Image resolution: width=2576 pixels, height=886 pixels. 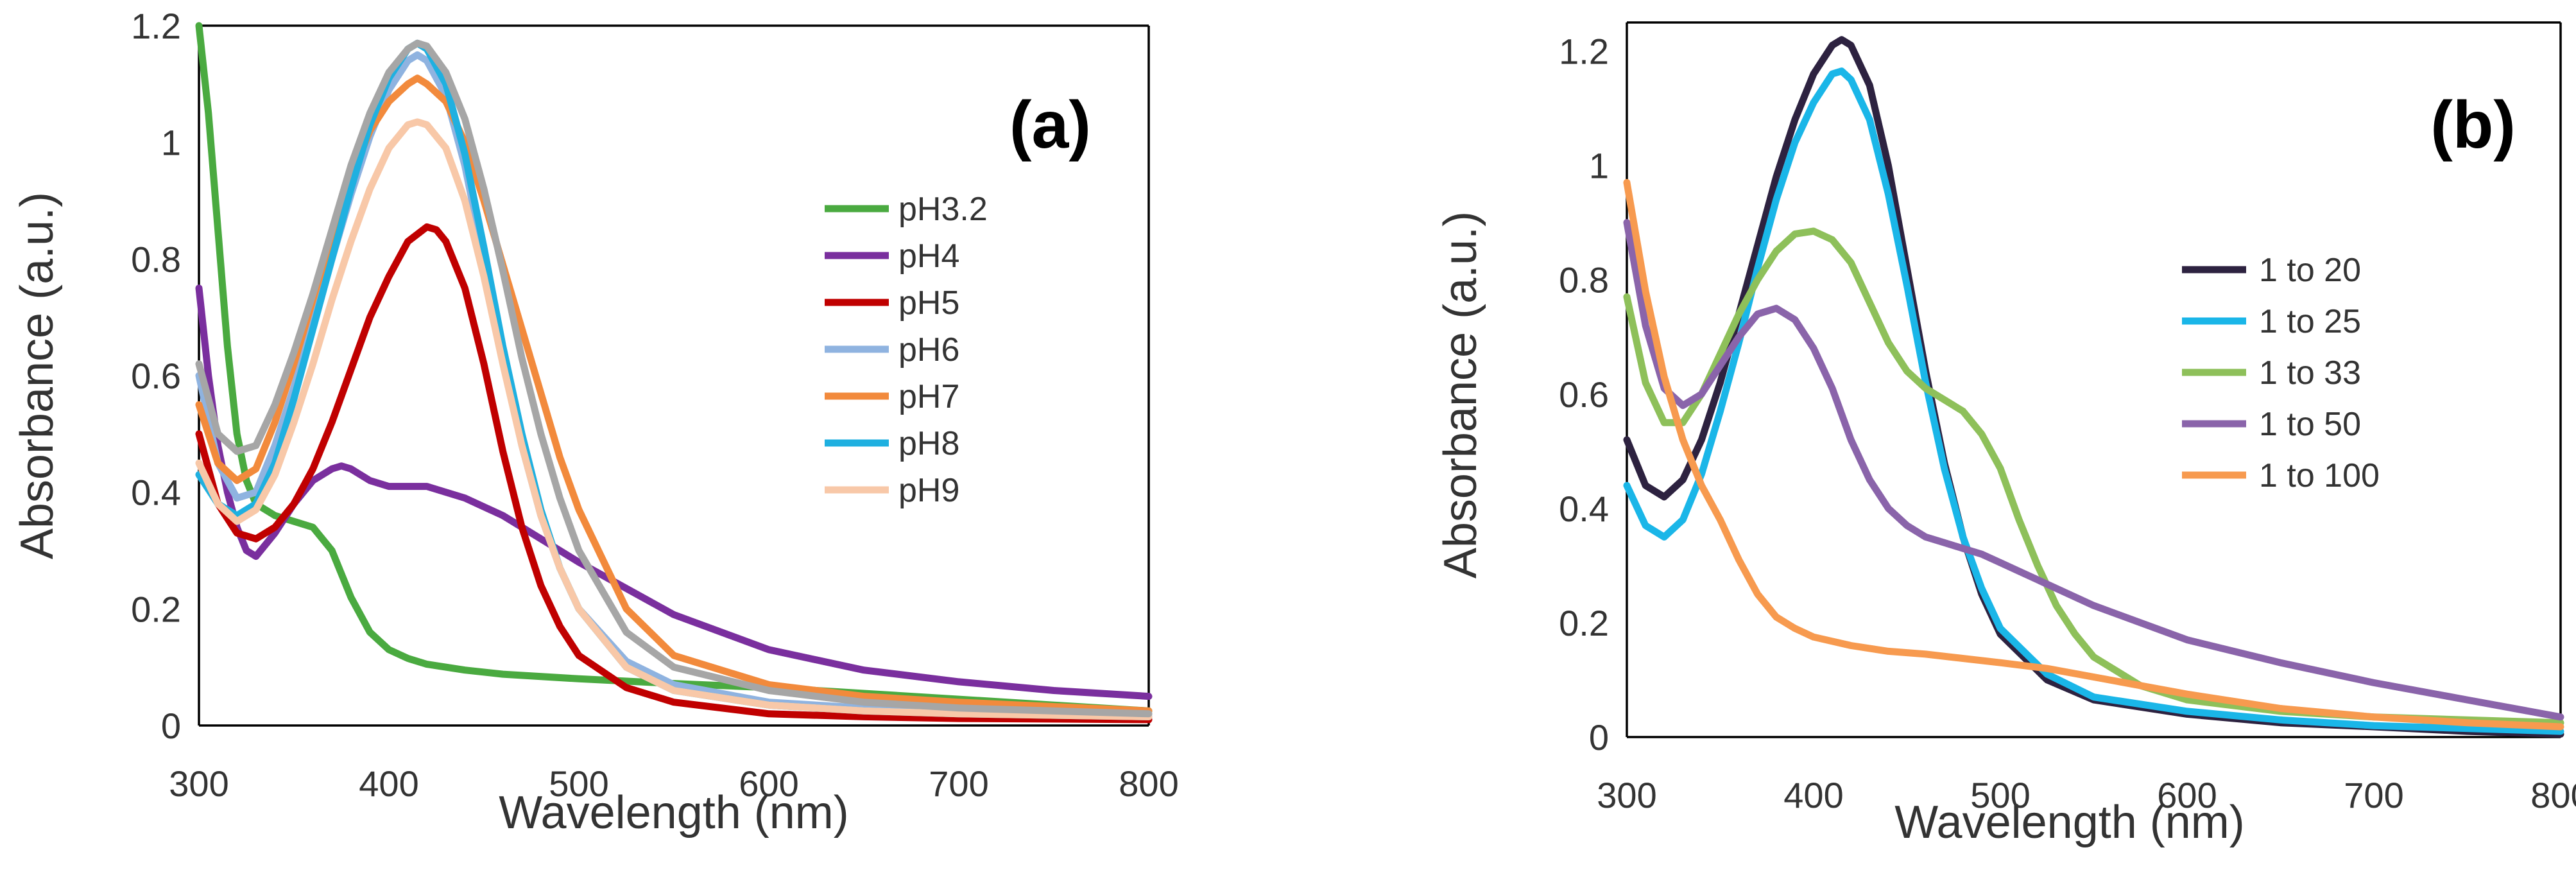 I want to click on panel-a-y-tick-label: 0.6, so click(x=156, y=376).